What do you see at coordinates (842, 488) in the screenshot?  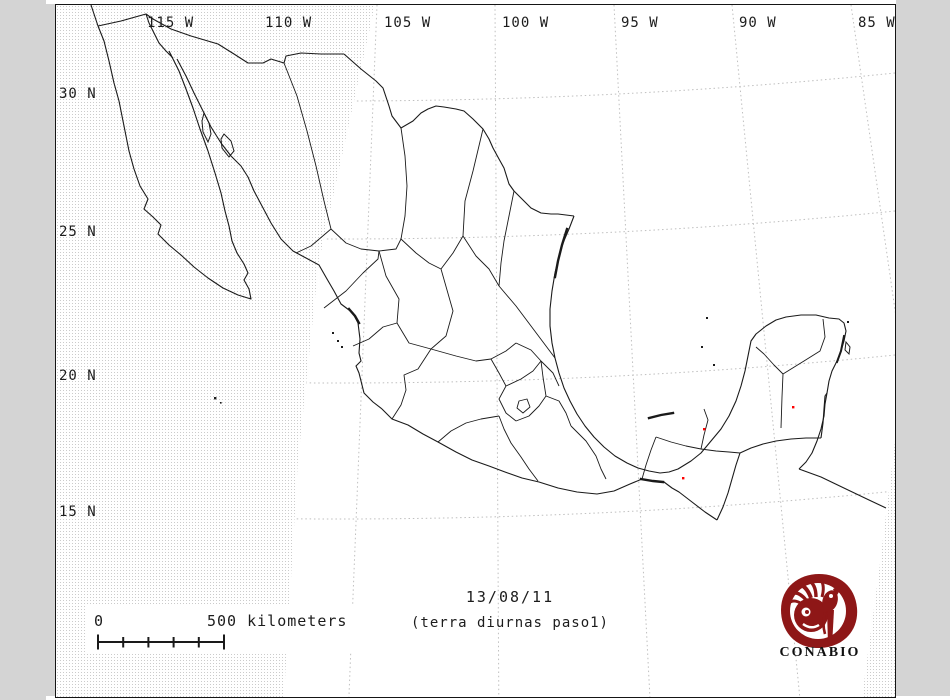 I see `honduras-coast` at bounding box center [842, 488].